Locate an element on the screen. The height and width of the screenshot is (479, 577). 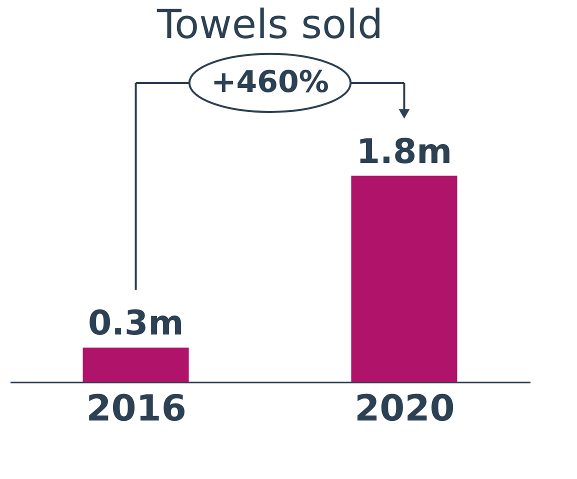
text: +460% is located at coordinates (270, 82).